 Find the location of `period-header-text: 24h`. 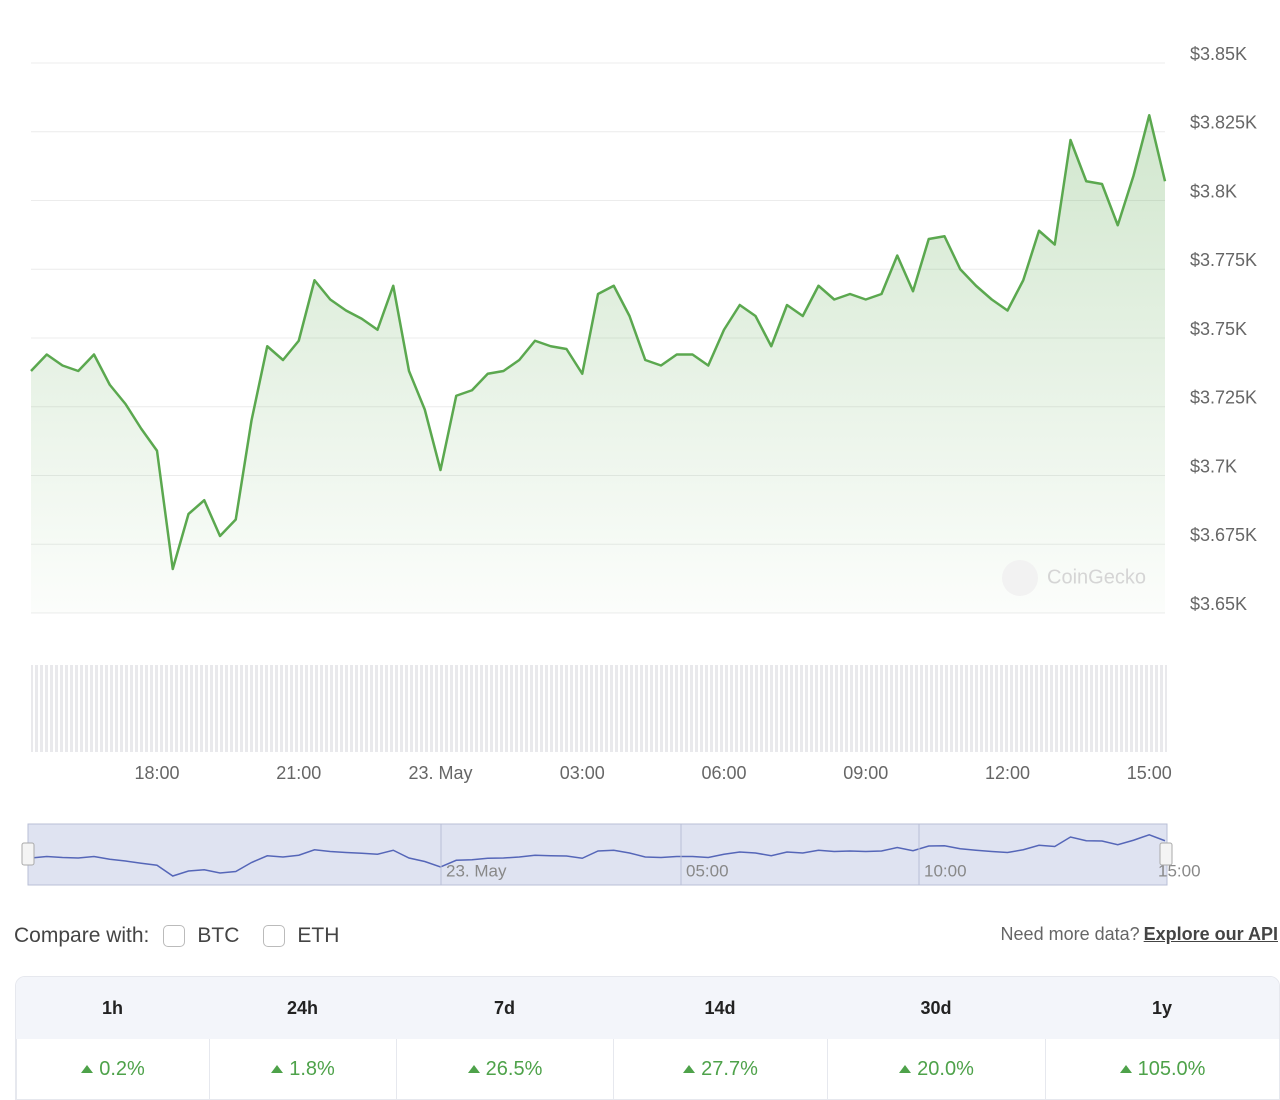

period-header-text: 24h is located at coordinates (302, 1007).